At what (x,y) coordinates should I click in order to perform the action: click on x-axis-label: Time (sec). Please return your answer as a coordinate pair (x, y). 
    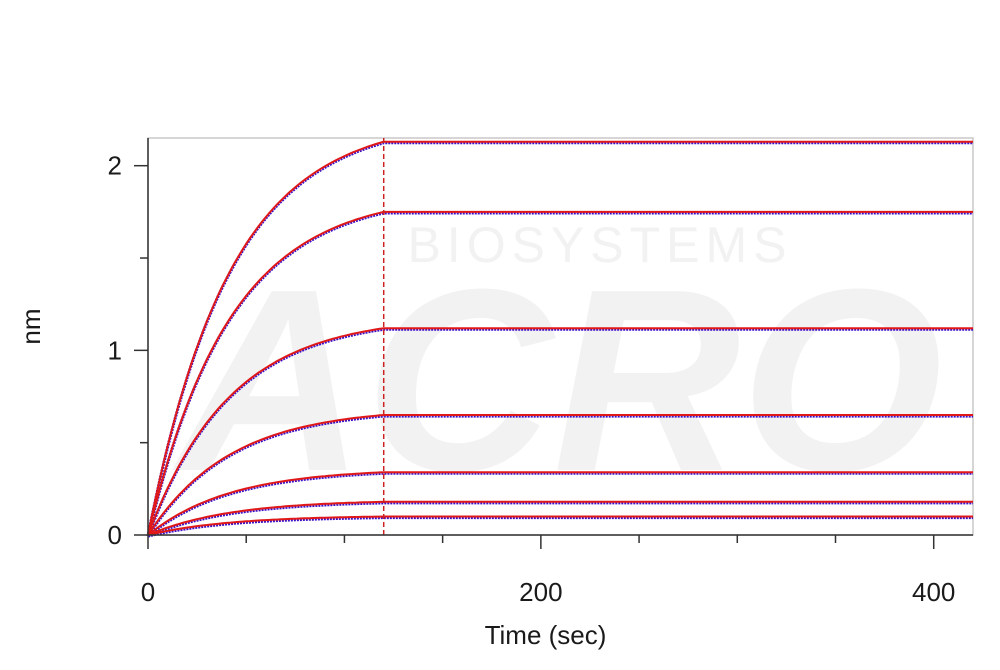
    Looking at the image, I should click on (546, 635).